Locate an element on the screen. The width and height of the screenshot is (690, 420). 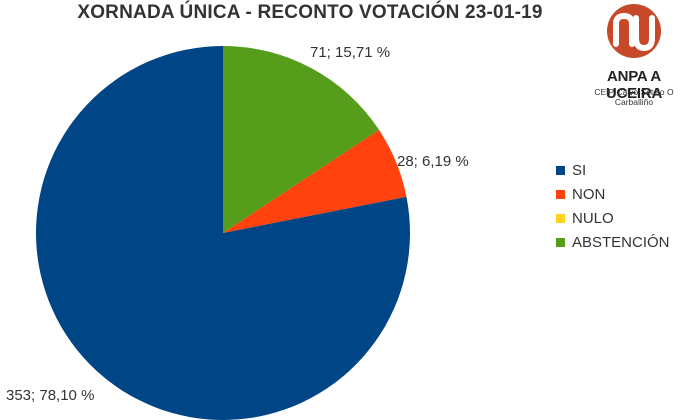
pie-slice-abstenci-n is located at coordinates (301, 139).